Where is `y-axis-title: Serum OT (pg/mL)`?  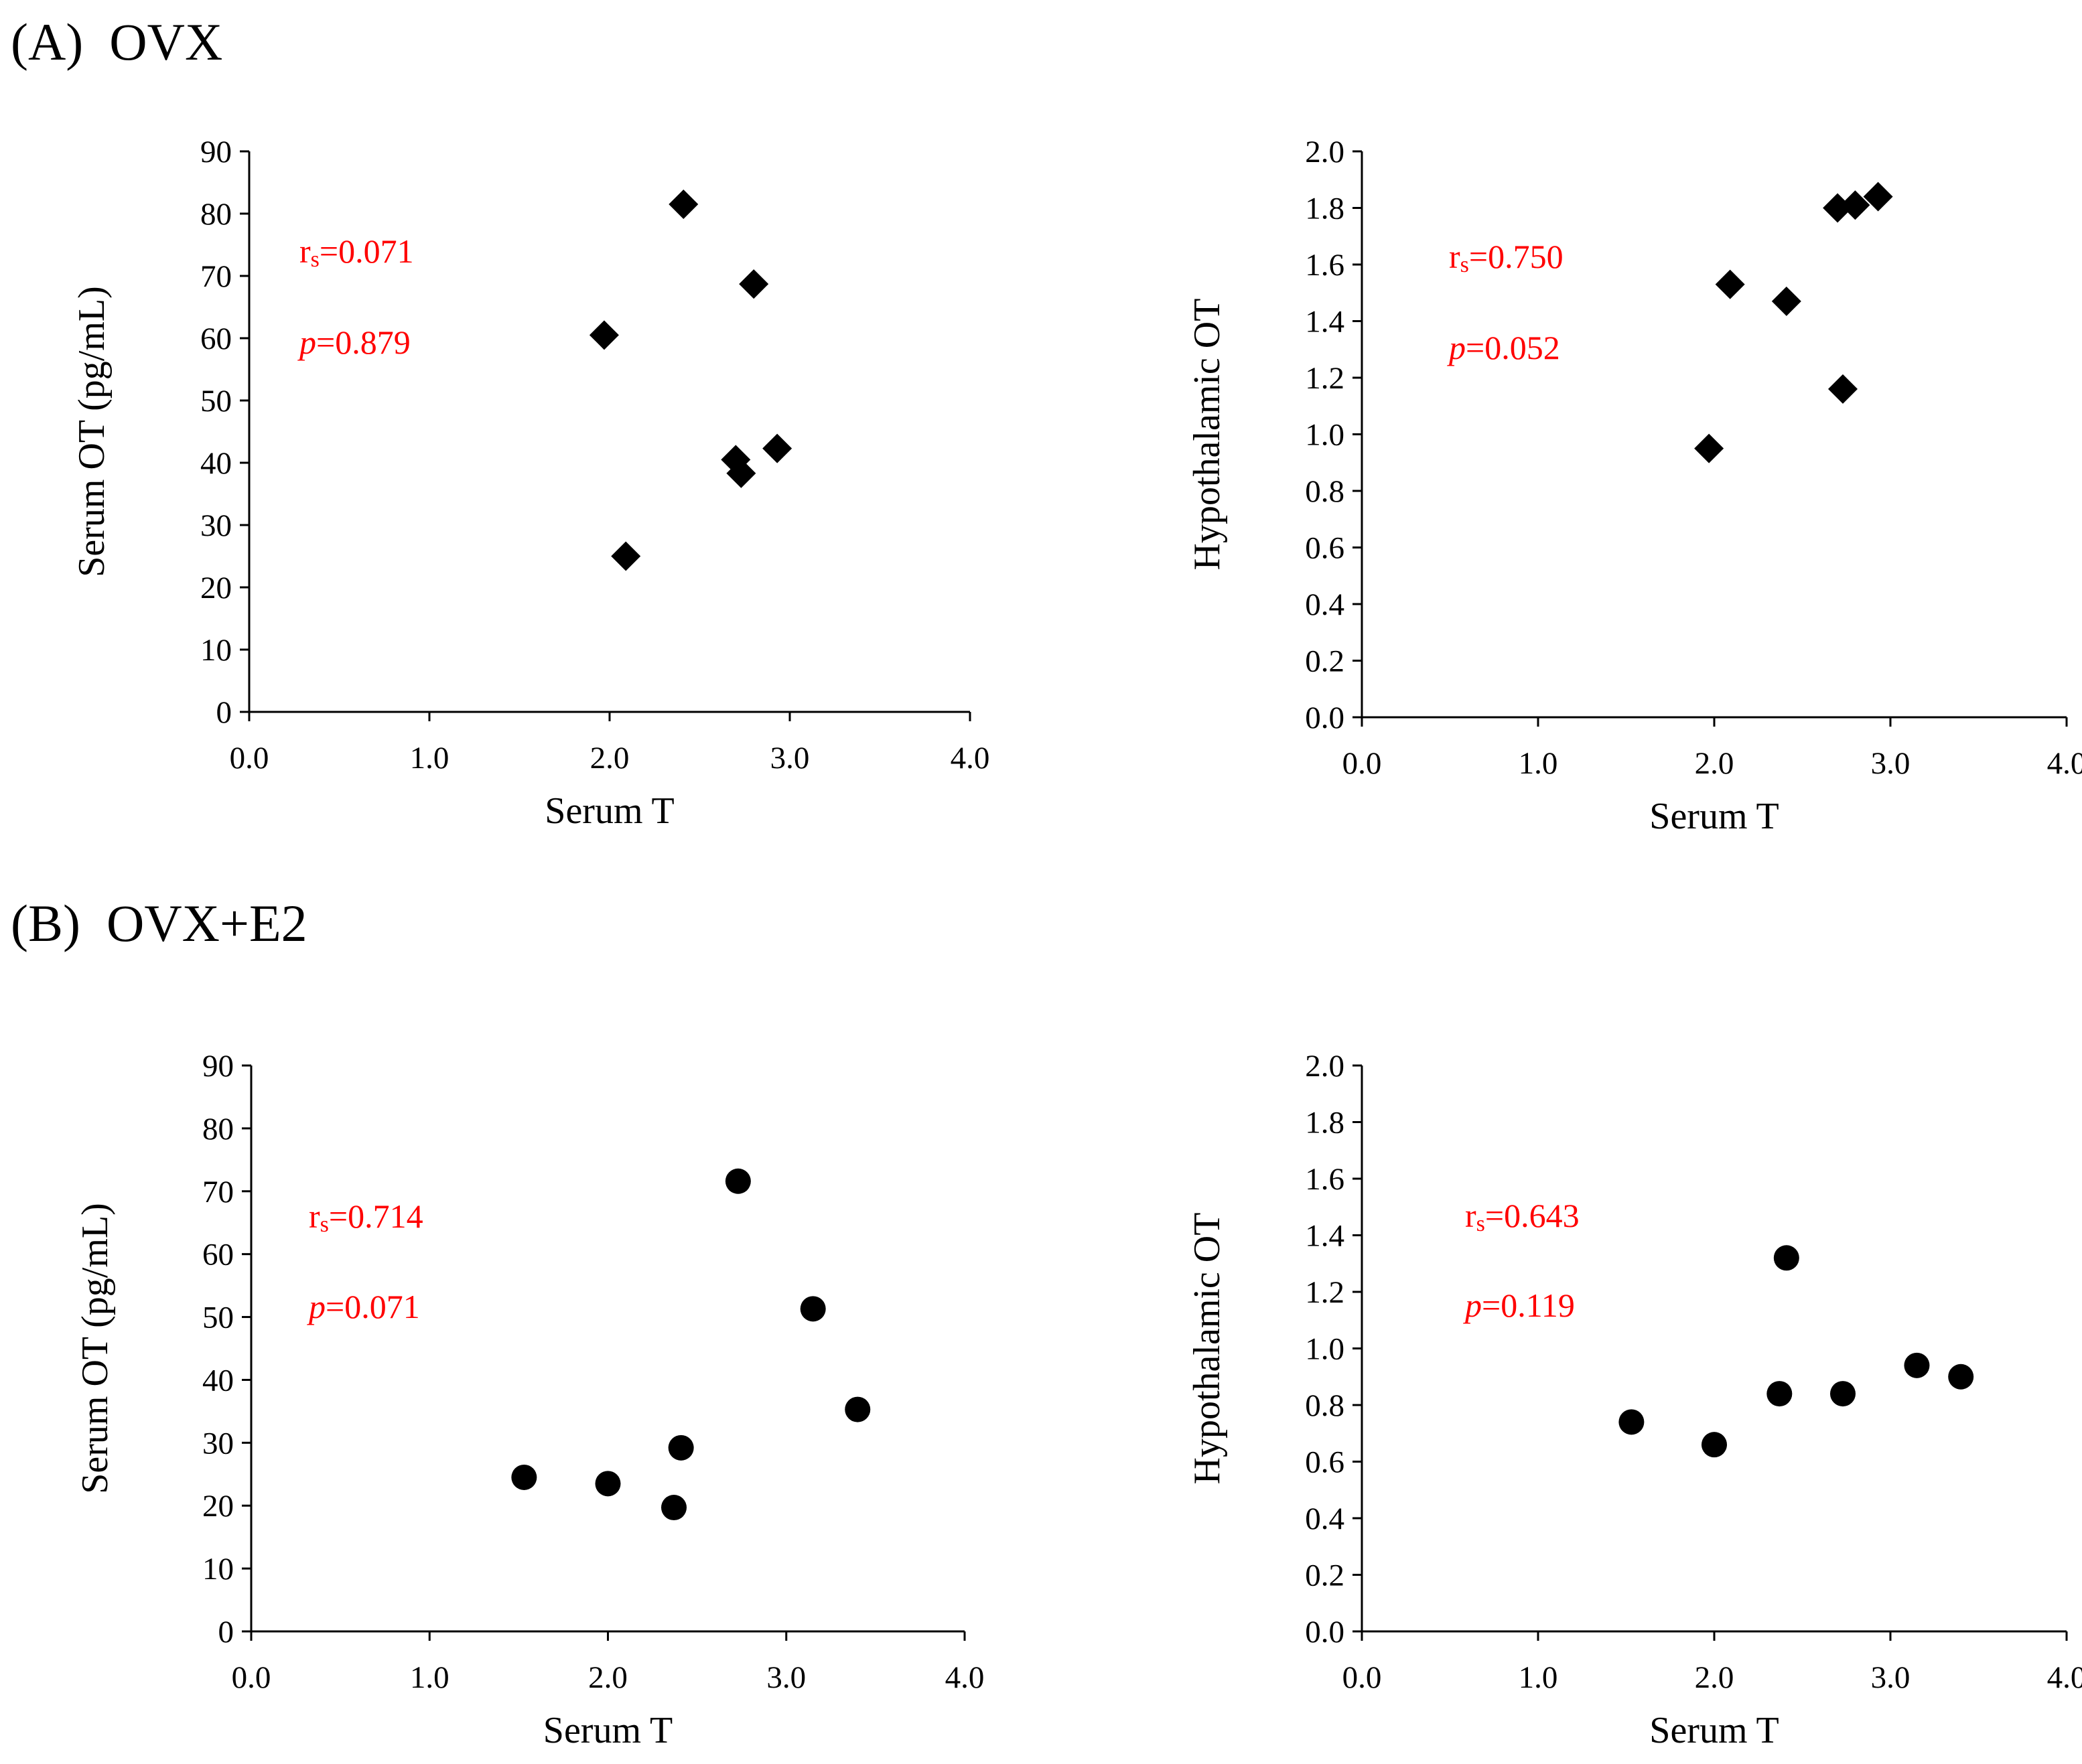 y-axis-title: Serum OT (pg/mL) is located at coordinates (92, 431).